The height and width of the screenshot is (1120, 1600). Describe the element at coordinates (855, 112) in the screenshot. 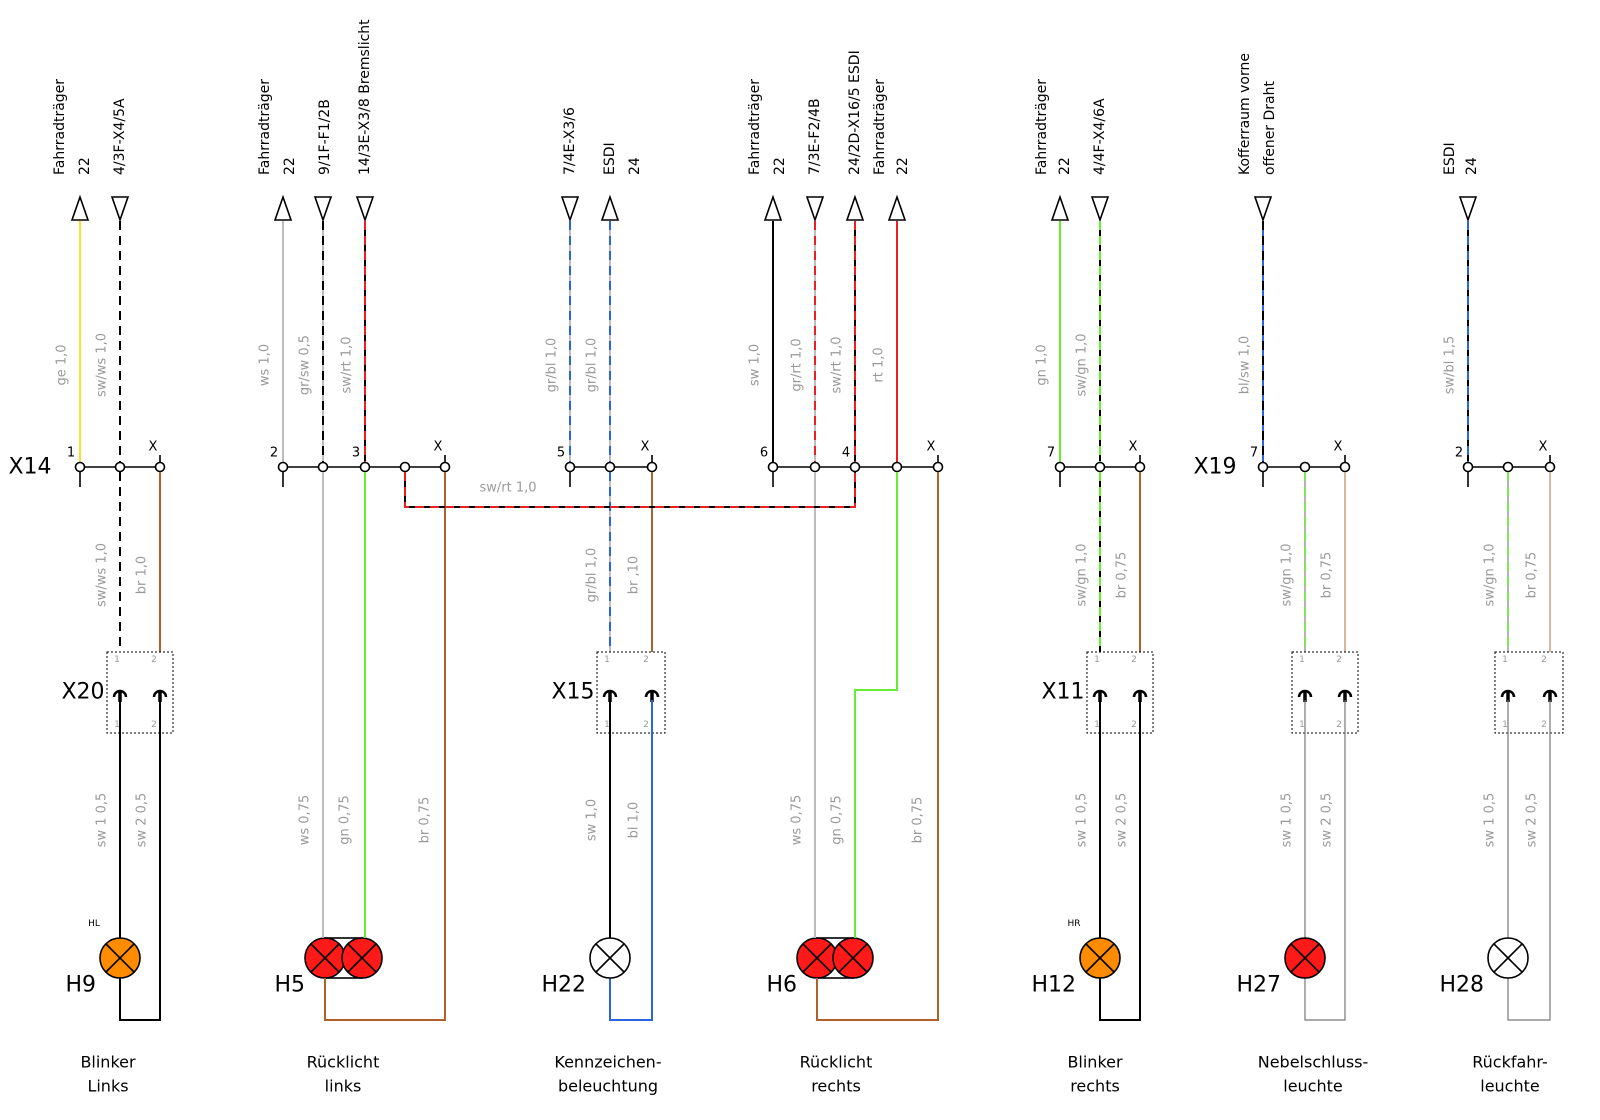

I see `top-label: 24/2D-X16/5 ESDI` at that location.